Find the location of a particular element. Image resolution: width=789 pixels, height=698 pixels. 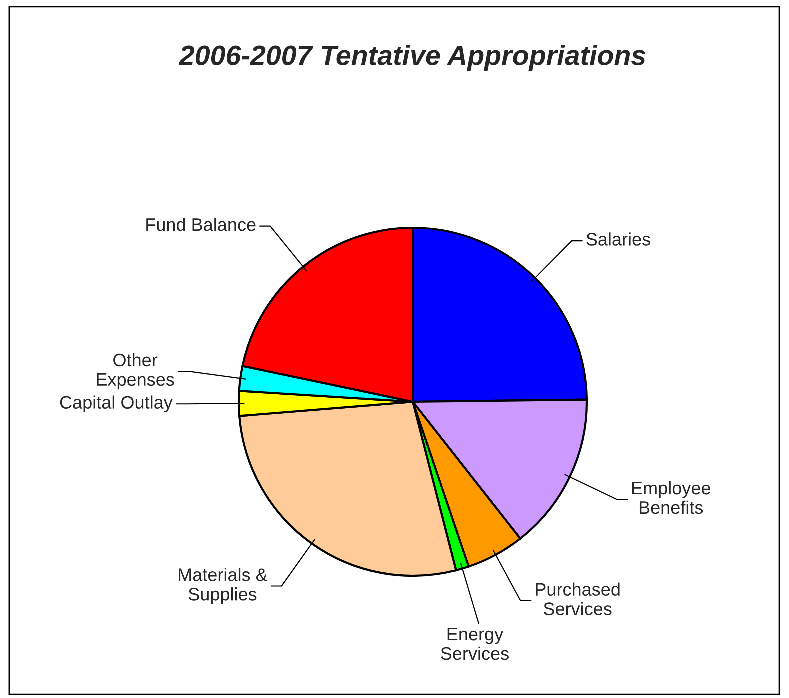

slice-label: Capital Outlay is located at coordinates (116, 404).